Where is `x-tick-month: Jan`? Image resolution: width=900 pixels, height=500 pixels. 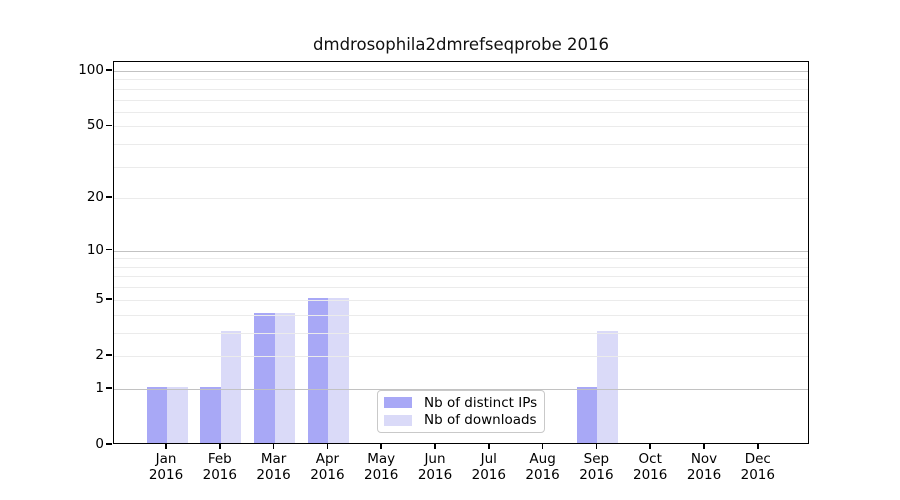
x-tick-month: Jan is located at coordinates (166, 459).